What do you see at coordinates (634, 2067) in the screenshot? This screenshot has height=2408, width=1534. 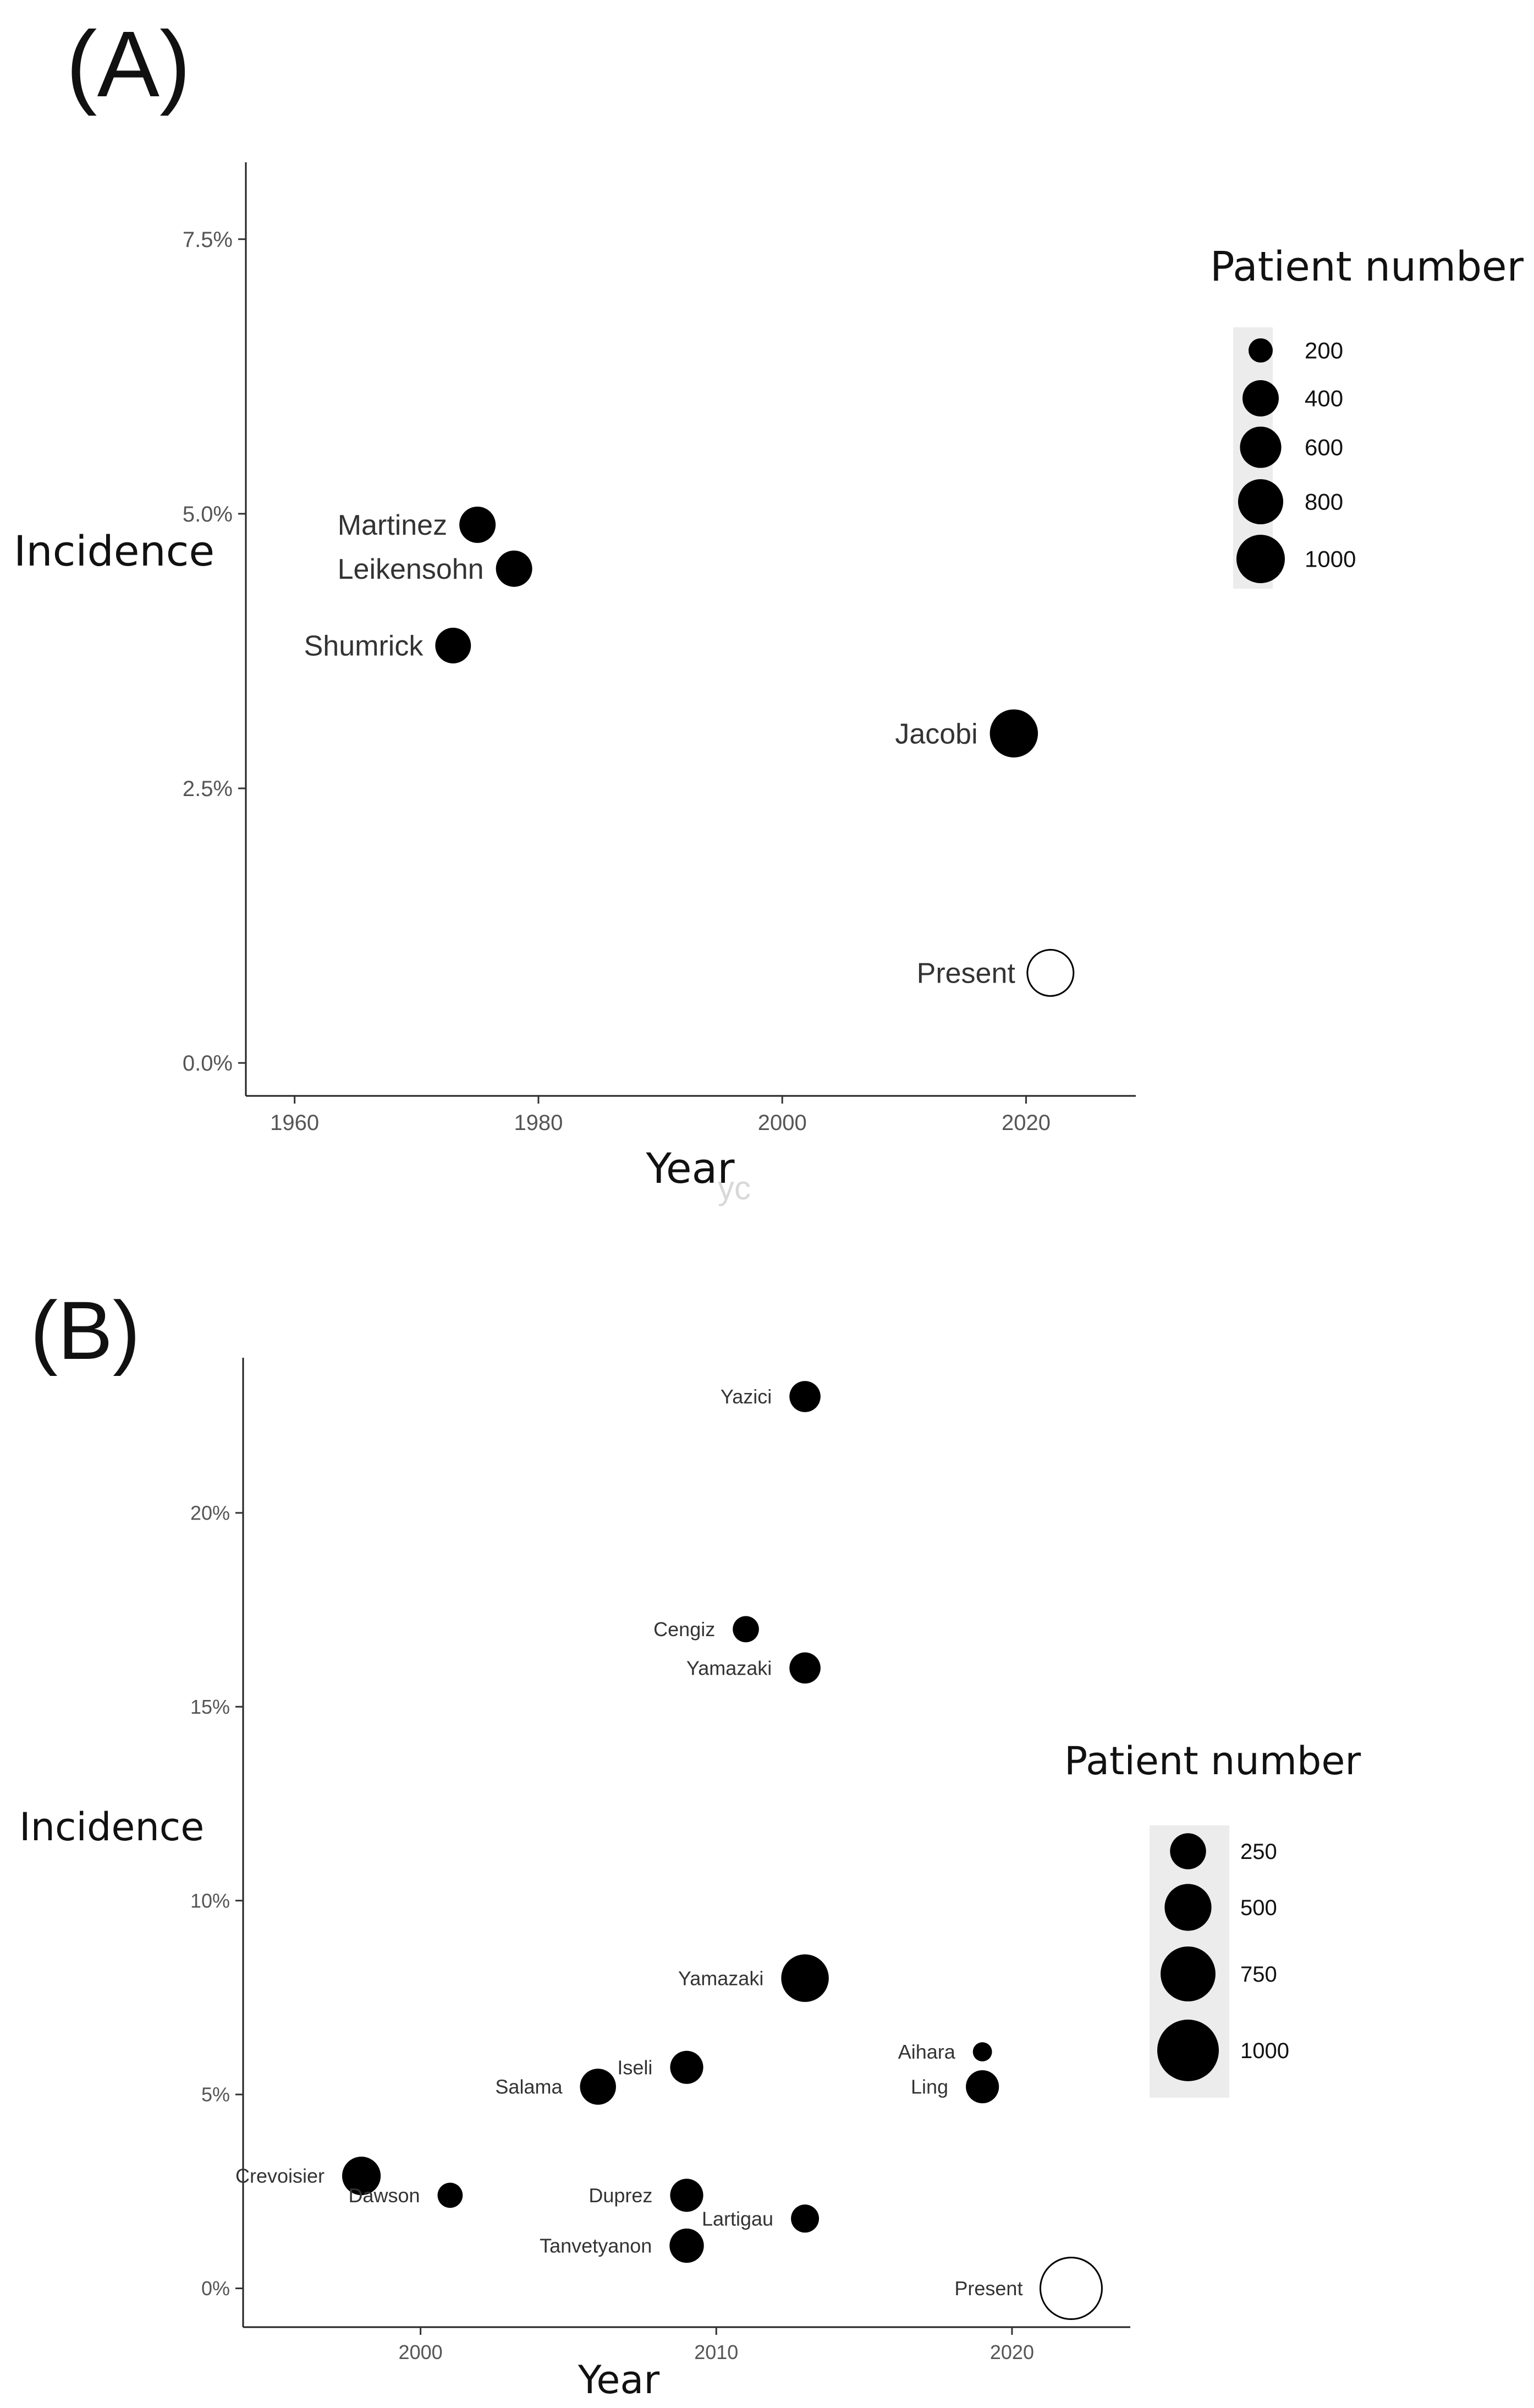 I see `panel-b-point-label-iseli: Iseli` at bounding box center [634, 2067].